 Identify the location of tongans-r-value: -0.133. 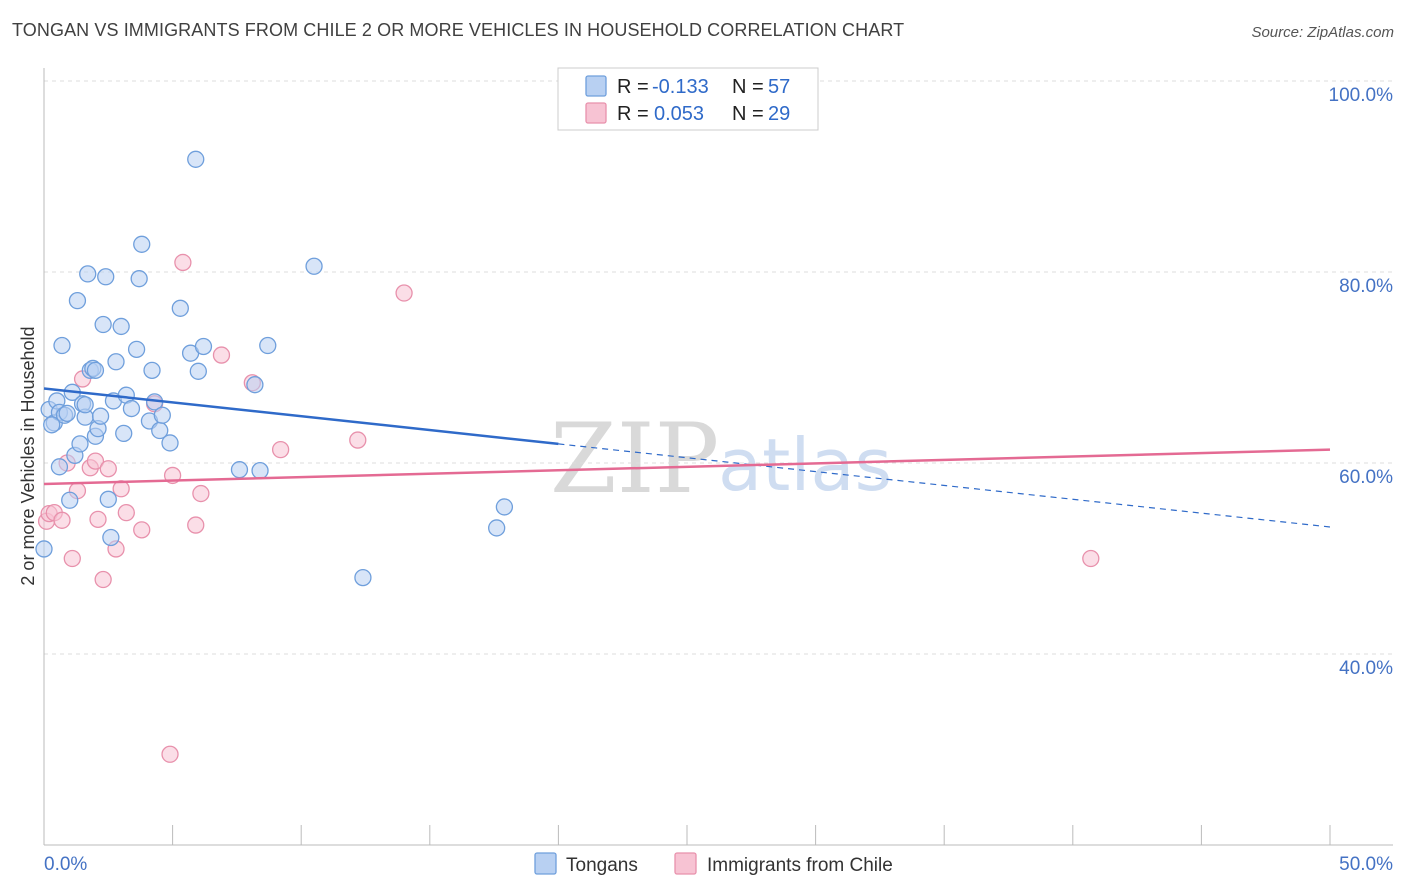
(680, 87).